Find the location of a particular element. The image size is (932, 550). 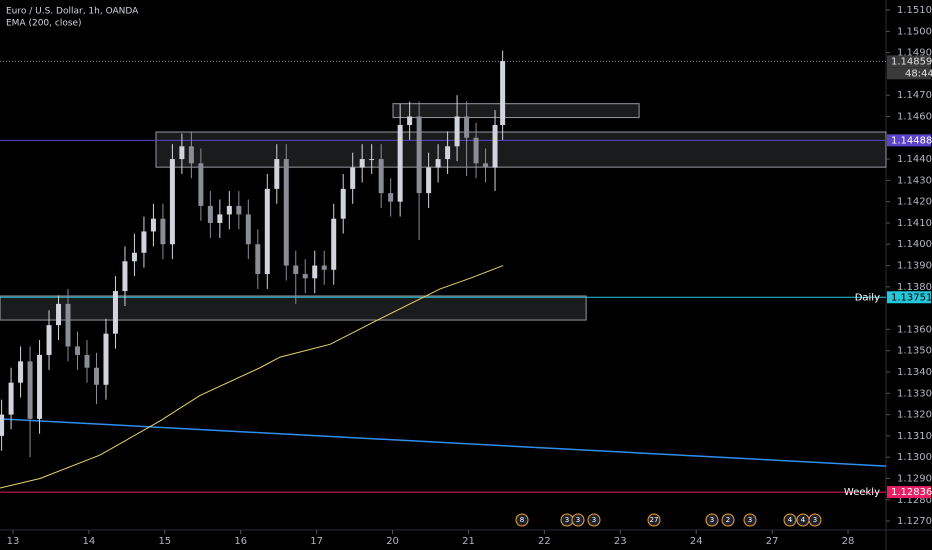

y-tick-label: 1.14200 is located at coordinates (914, 202).